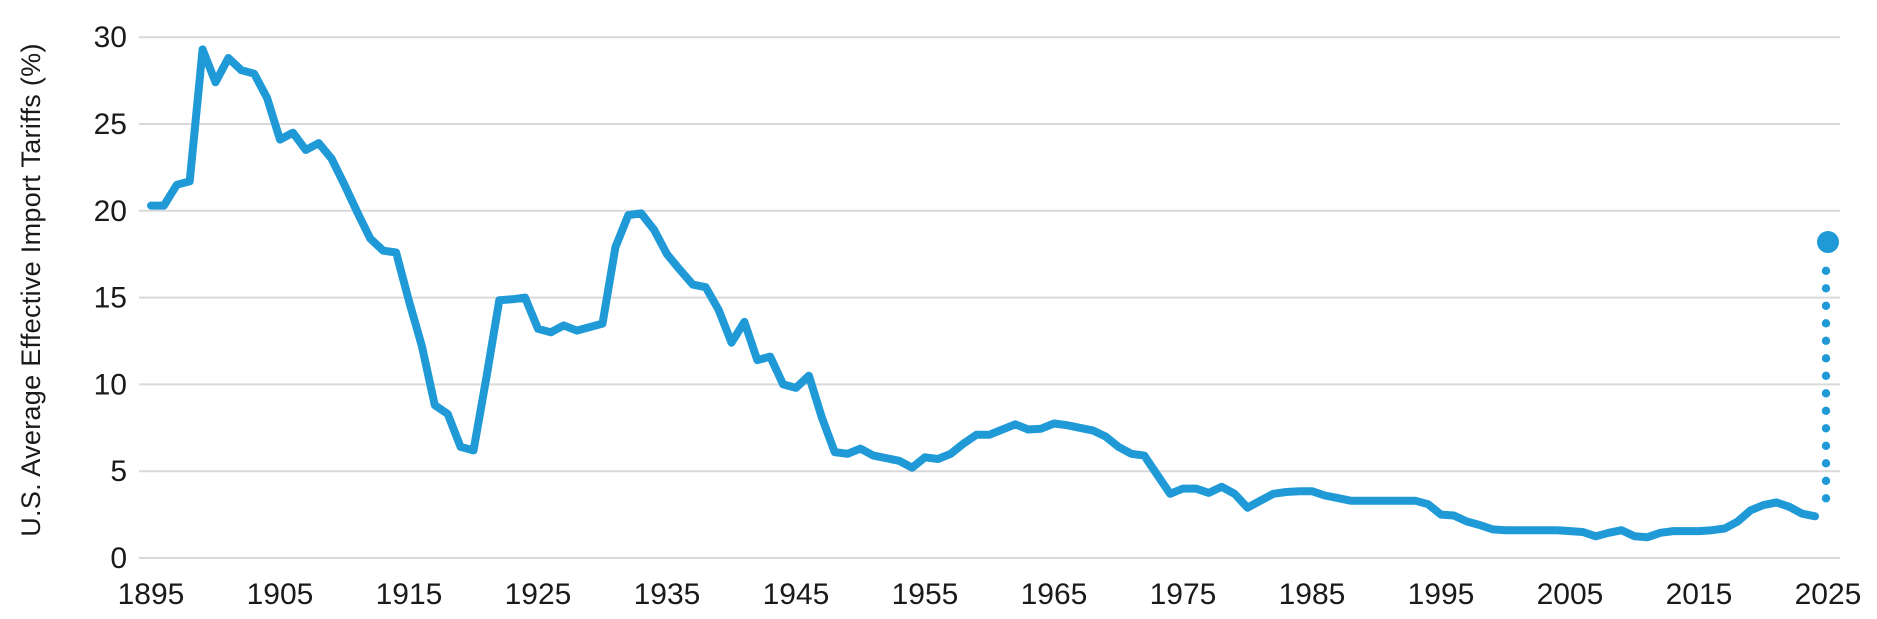 This screenshot has width=1877, height=619. What do you see at coordinates (110, 384) in the screenshot?
I see `y-tick-label: 10` at bounding box center [110, 384].